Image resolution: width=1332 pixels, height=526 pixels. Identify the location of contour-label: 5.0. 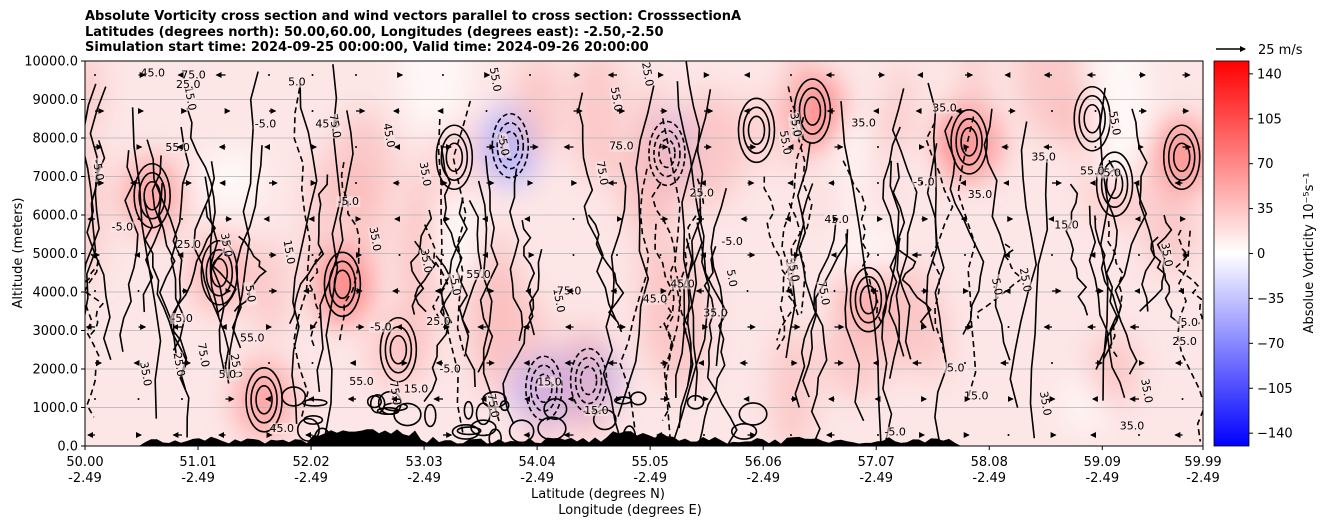
(251, 293).